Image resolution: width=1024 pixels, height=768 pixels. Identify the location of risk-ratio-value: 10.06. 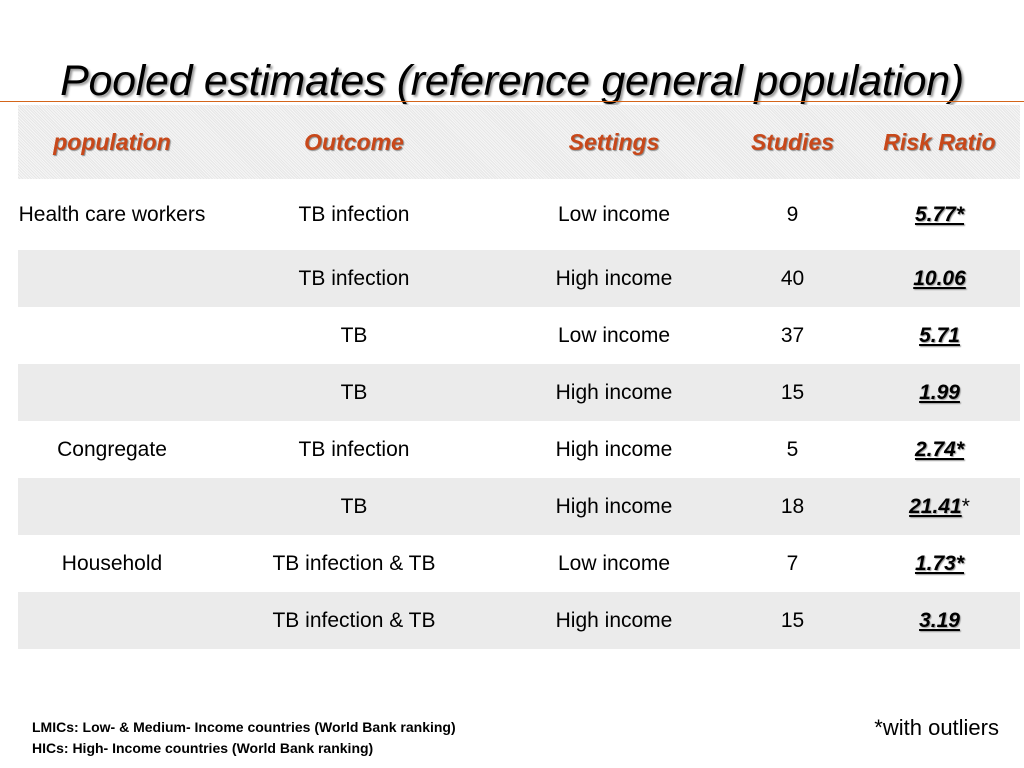
(939, 278).